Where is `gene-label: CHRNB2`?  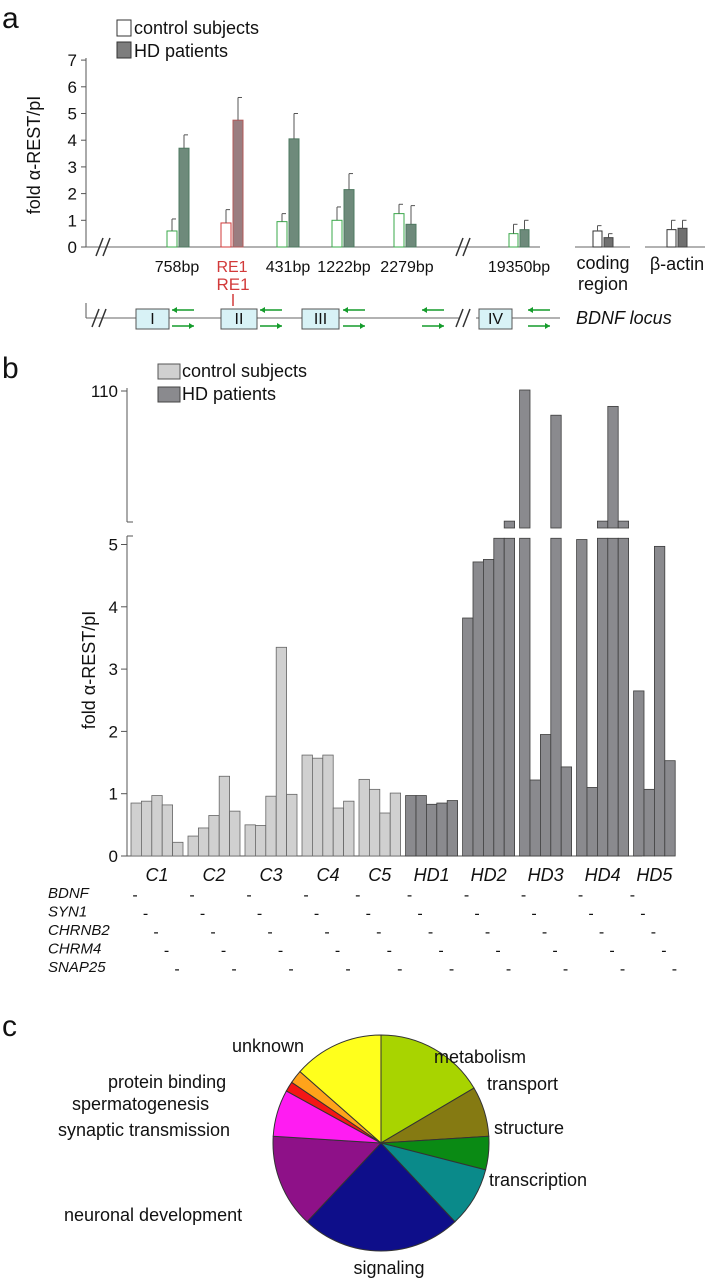 gene-label: CHRNB2 is located at coordinates (79, 930).